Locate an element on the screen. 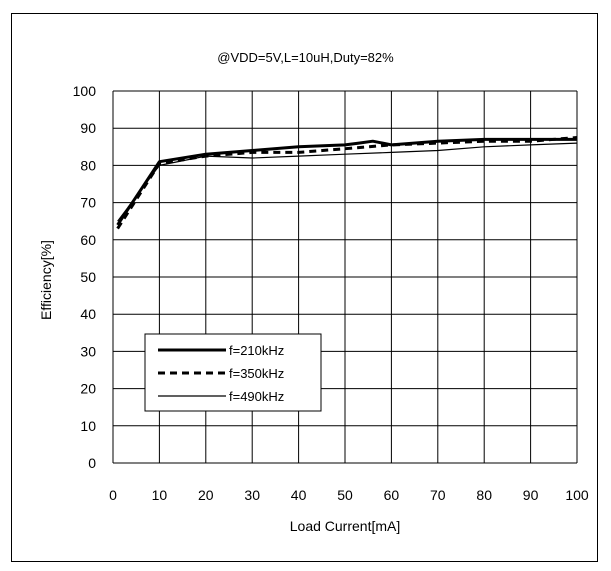 The width and height of the screenshot is (611, 571). y-tick-label: 20 is located at coordinates (88, 389).